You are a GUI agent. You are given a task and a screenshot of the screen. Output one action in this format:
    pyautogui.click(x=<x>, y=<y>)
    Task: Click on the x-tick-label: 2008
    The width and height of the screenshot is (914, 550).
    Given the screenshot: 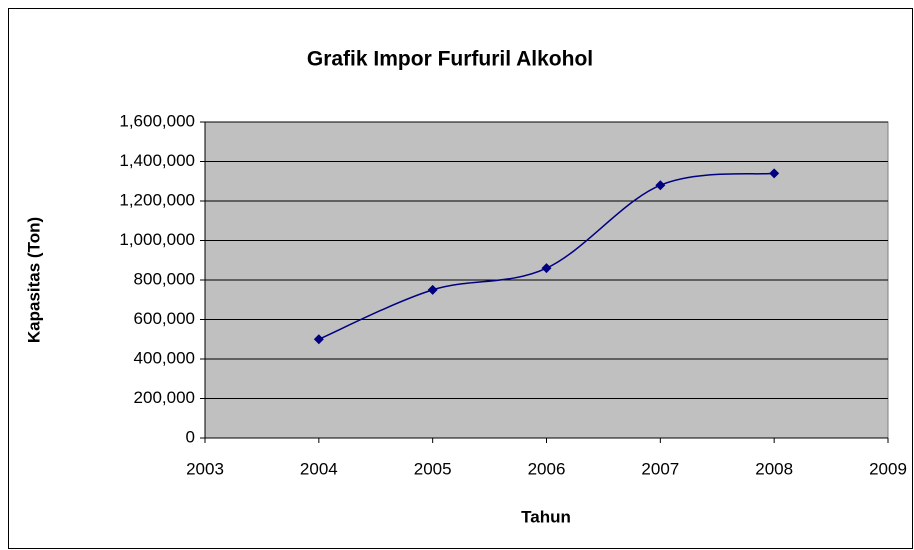 What is the action you would take?
    pyautogui.click(x=774, y=468)
    